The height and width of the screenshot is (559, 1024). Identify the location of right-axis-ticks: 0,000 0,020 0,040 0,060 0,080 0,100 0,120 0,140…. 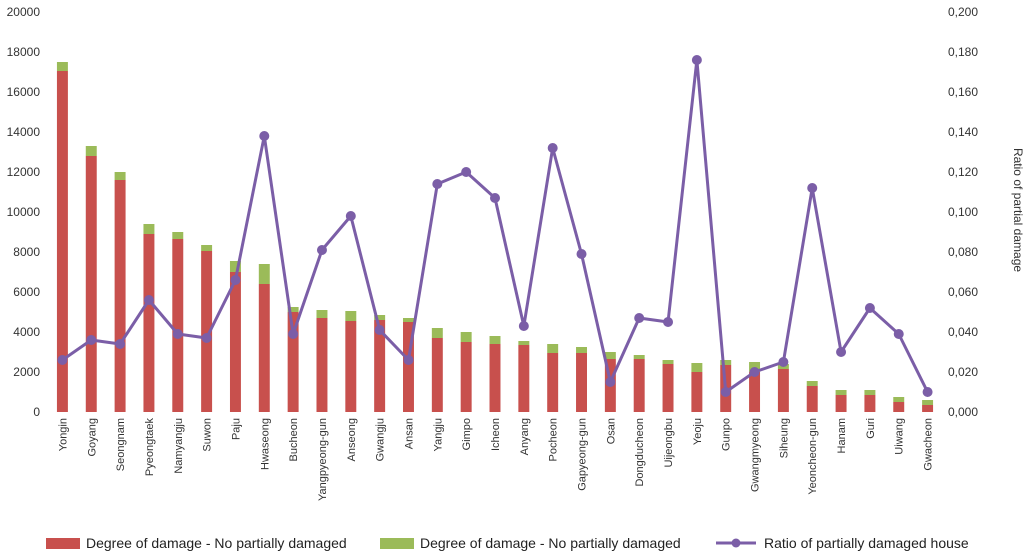
(963, 212).